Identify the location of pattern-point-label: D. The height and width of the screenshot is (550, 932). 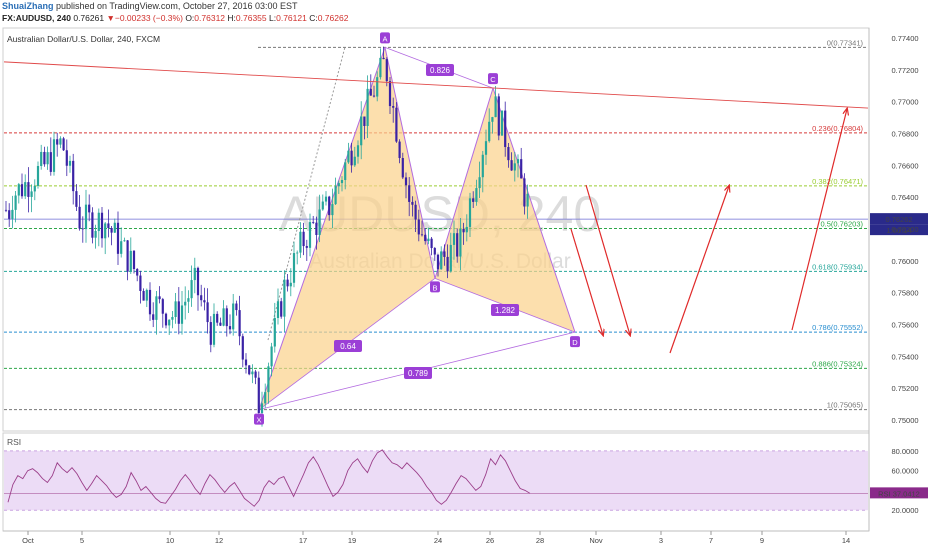
(575, 342).